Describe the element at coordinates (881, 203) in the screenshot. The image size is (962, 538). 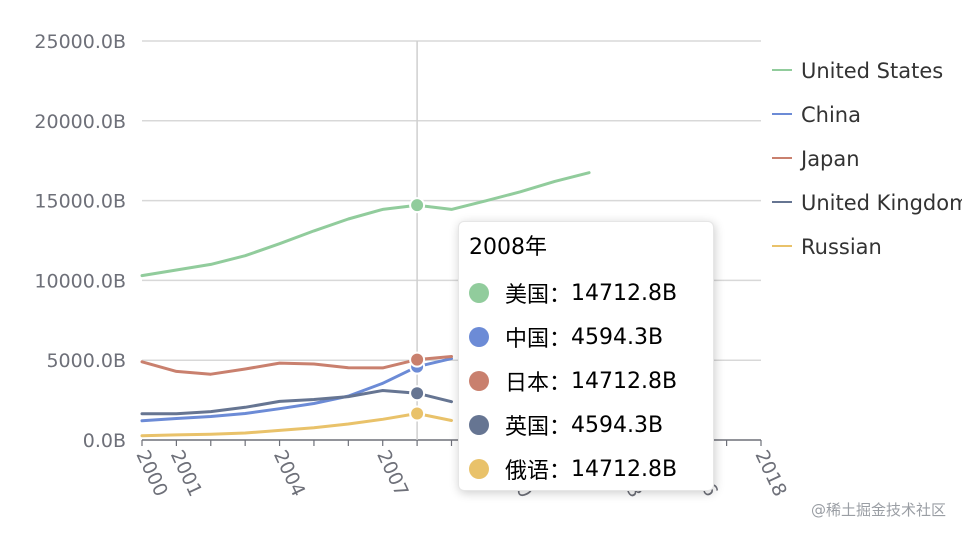
I see `legend-label: United Kingdom` at that location.